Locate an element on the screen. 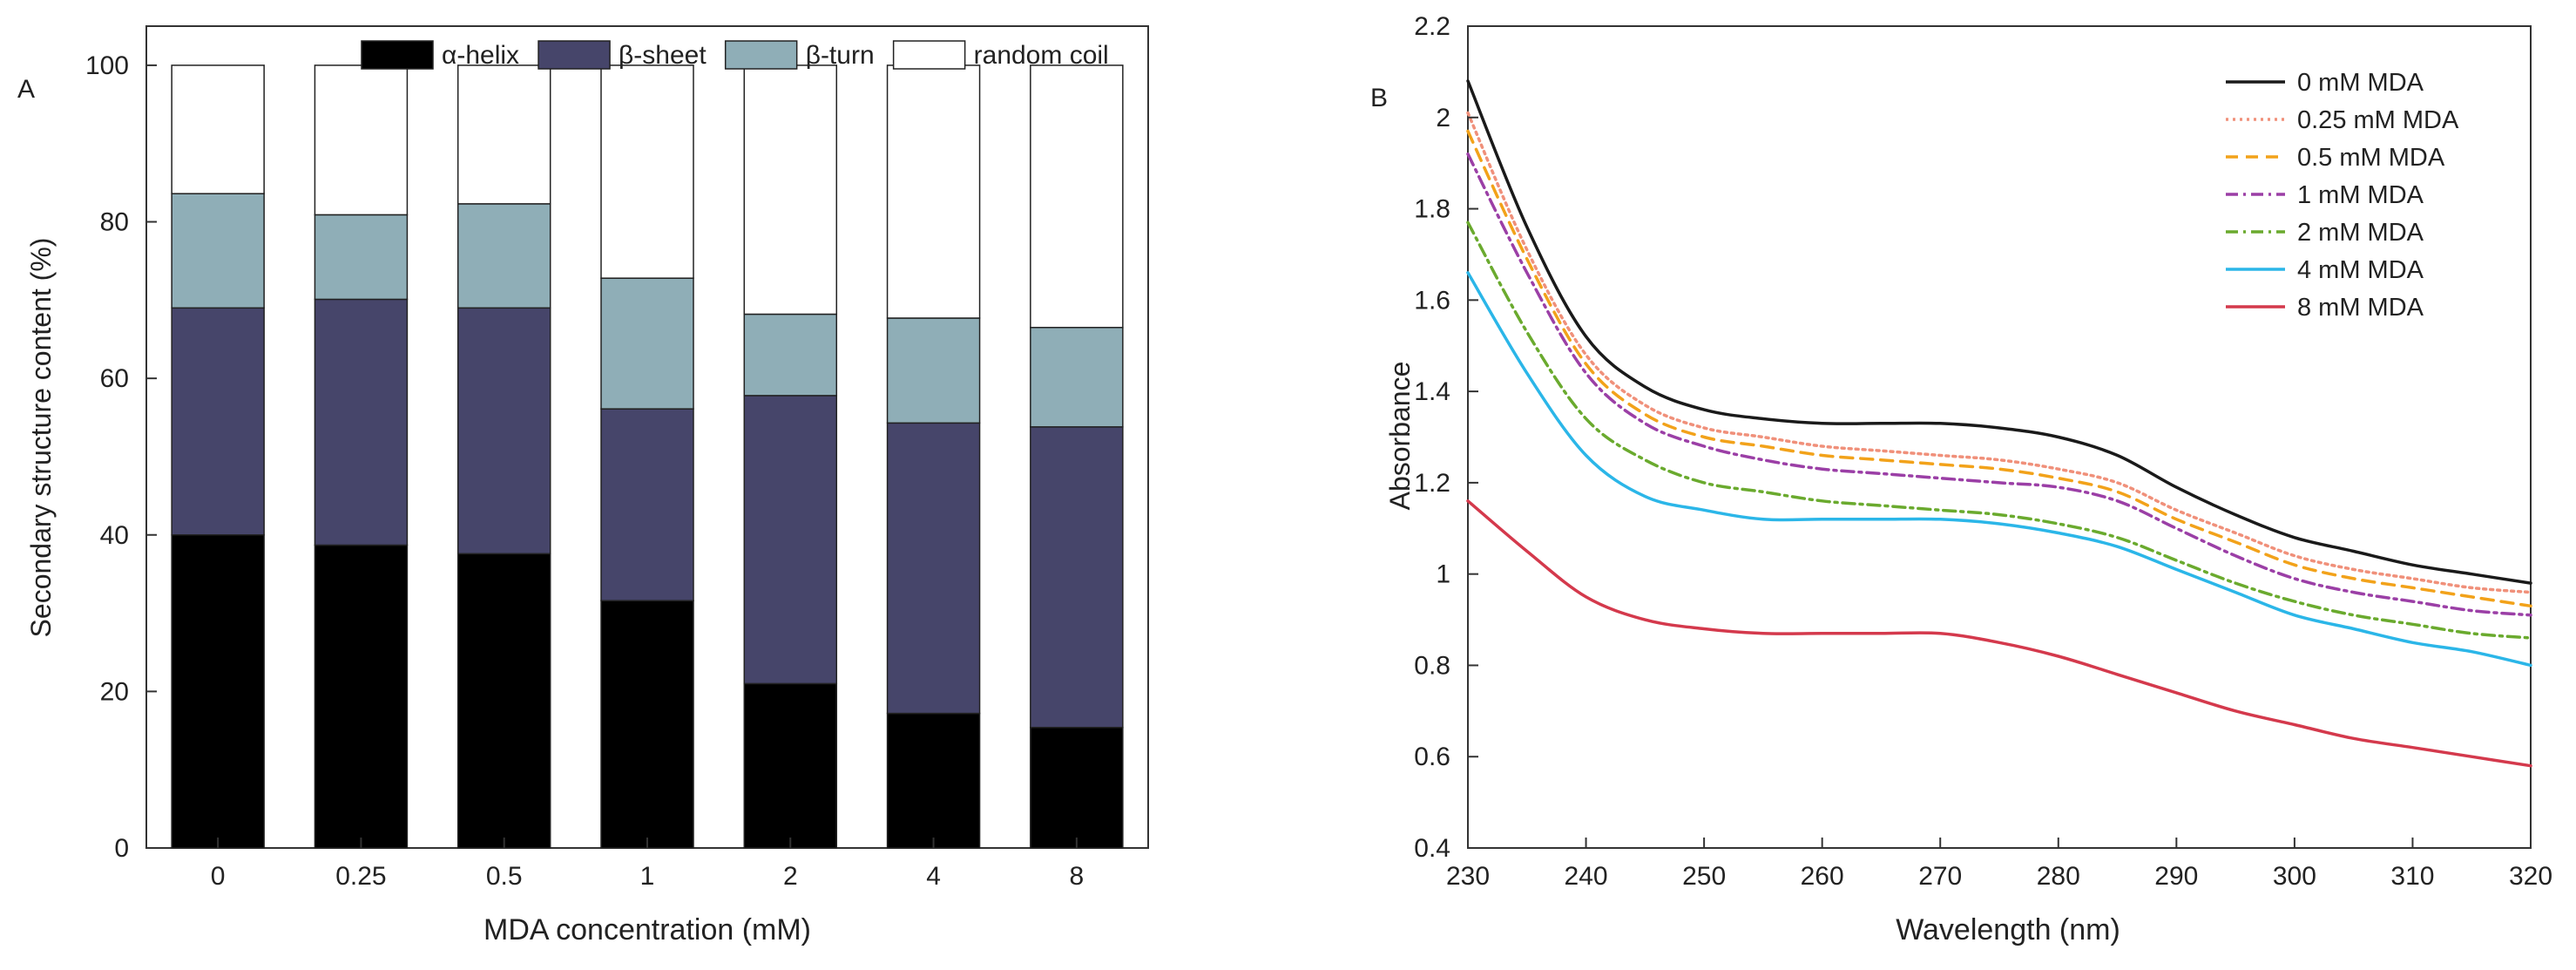 The image size is (2576, 970). panel-a-x-tick-label: 4 is located at coordinates (933, 876).